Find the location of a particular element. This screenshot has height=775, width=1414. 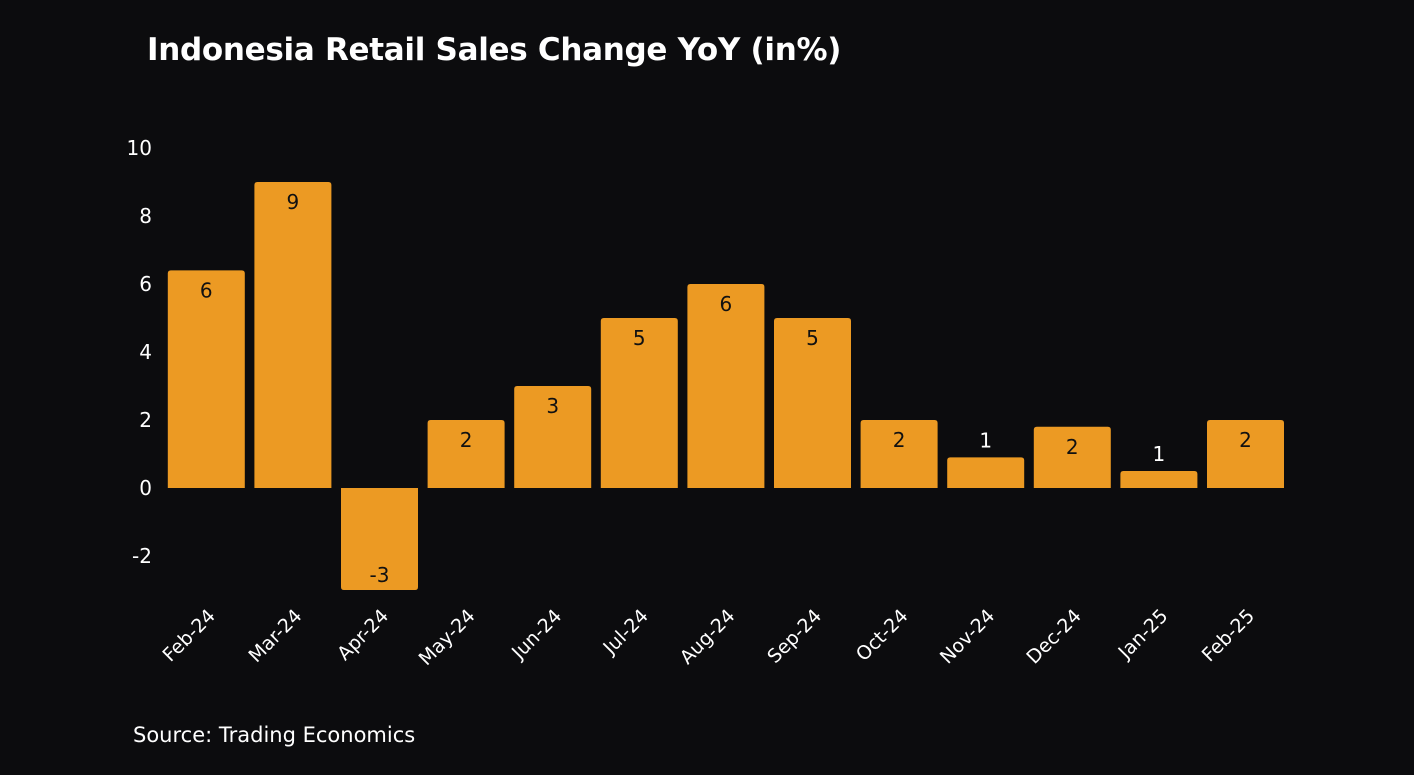

x-tick-label: Apr-24 is located at coordinates (363, 635).